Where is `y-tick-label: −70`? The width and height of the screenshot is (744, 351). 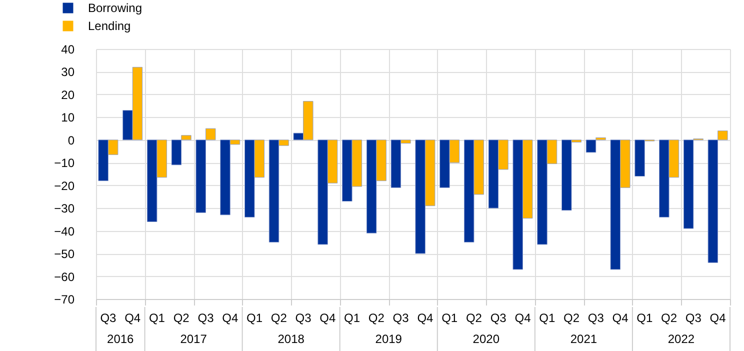
y-tick-label: −70 is located at coordinates (64, 299).